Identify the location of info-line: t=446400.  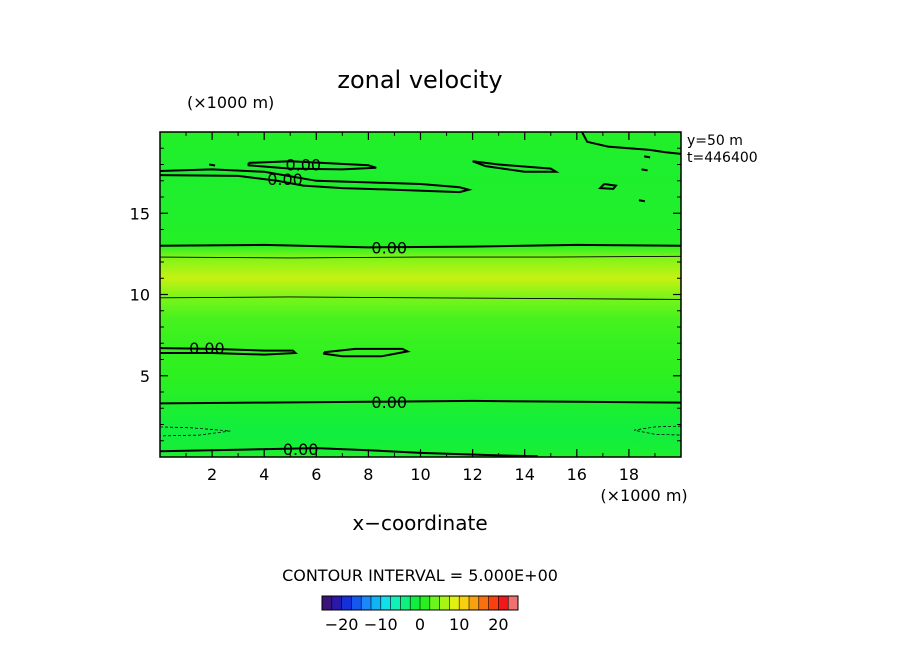
(722, 158).